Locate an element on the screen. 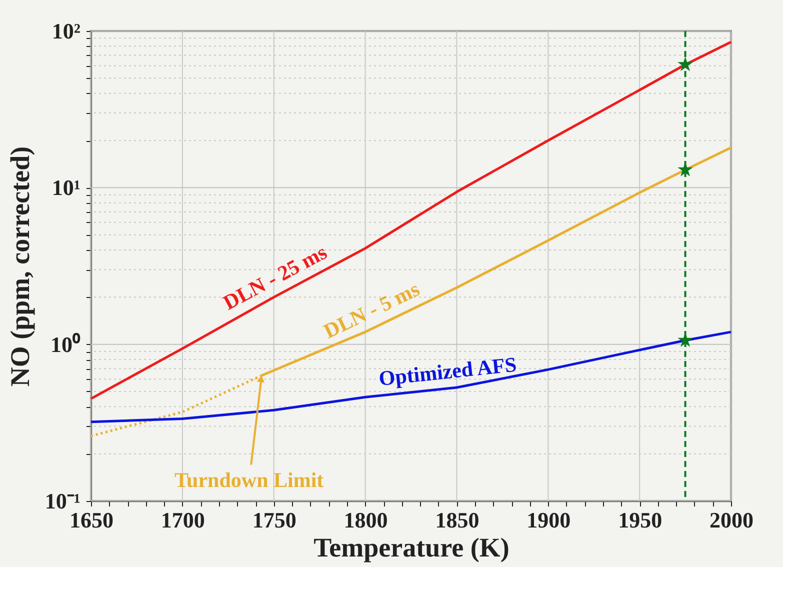 The image size is (792, 599). x-tick-label: 1800 is located at coordinates (366, 520).